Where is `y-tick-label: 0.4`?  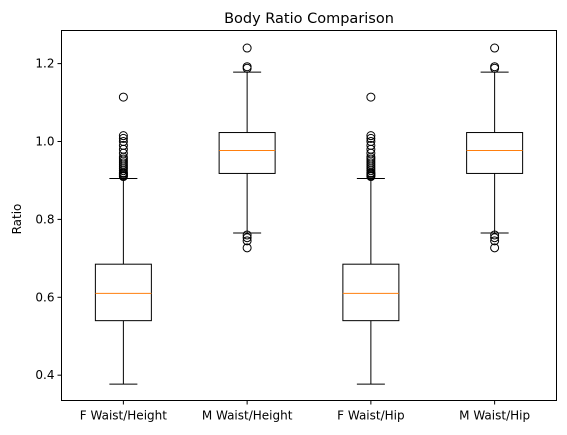
y-tick-label: 0.4 is located at coordinates (44, 375).